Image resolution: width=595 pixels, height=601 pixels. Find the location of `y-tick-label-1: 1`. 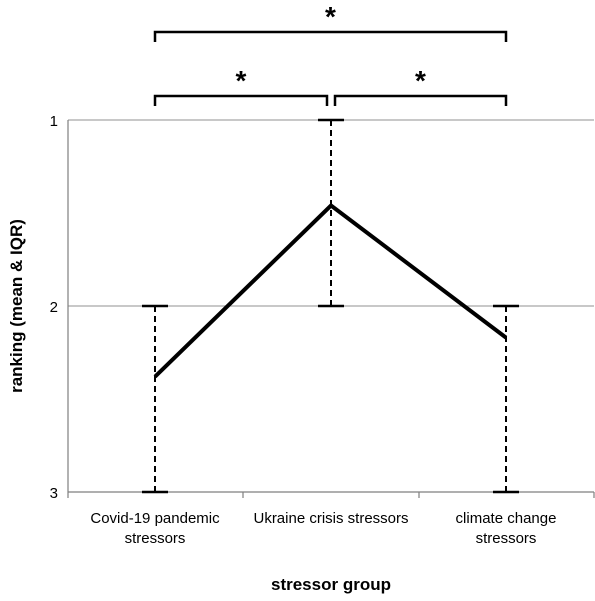

y-tick-label-1: 1 is located at coordinates (54, 121).